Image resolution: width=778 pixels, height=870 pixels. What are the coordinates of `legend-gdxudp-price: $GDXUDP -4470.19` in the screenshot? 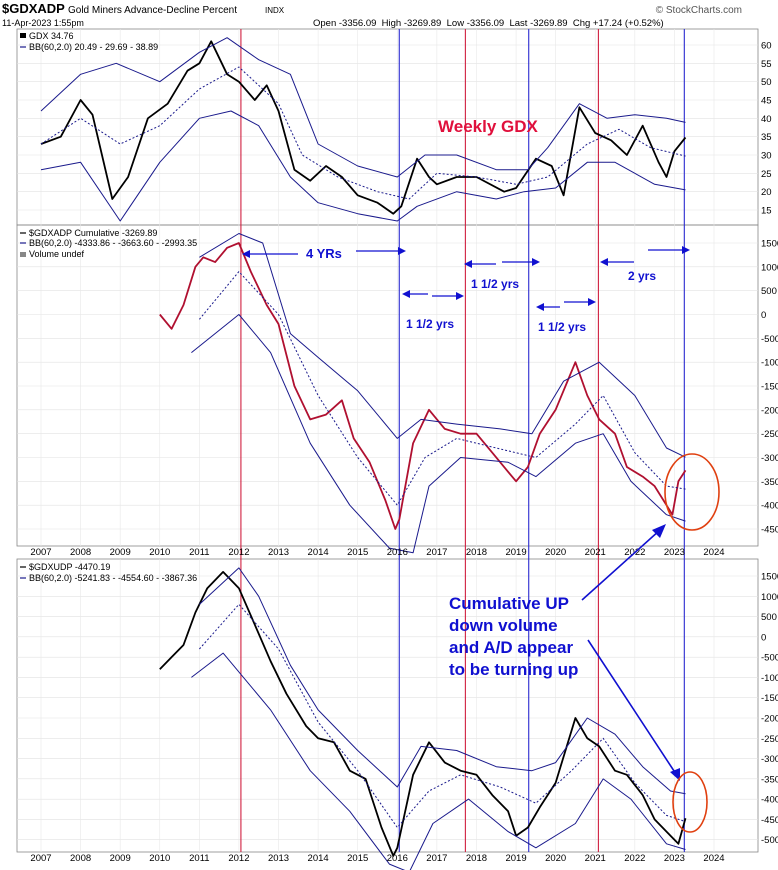 It's located at (69, 567).